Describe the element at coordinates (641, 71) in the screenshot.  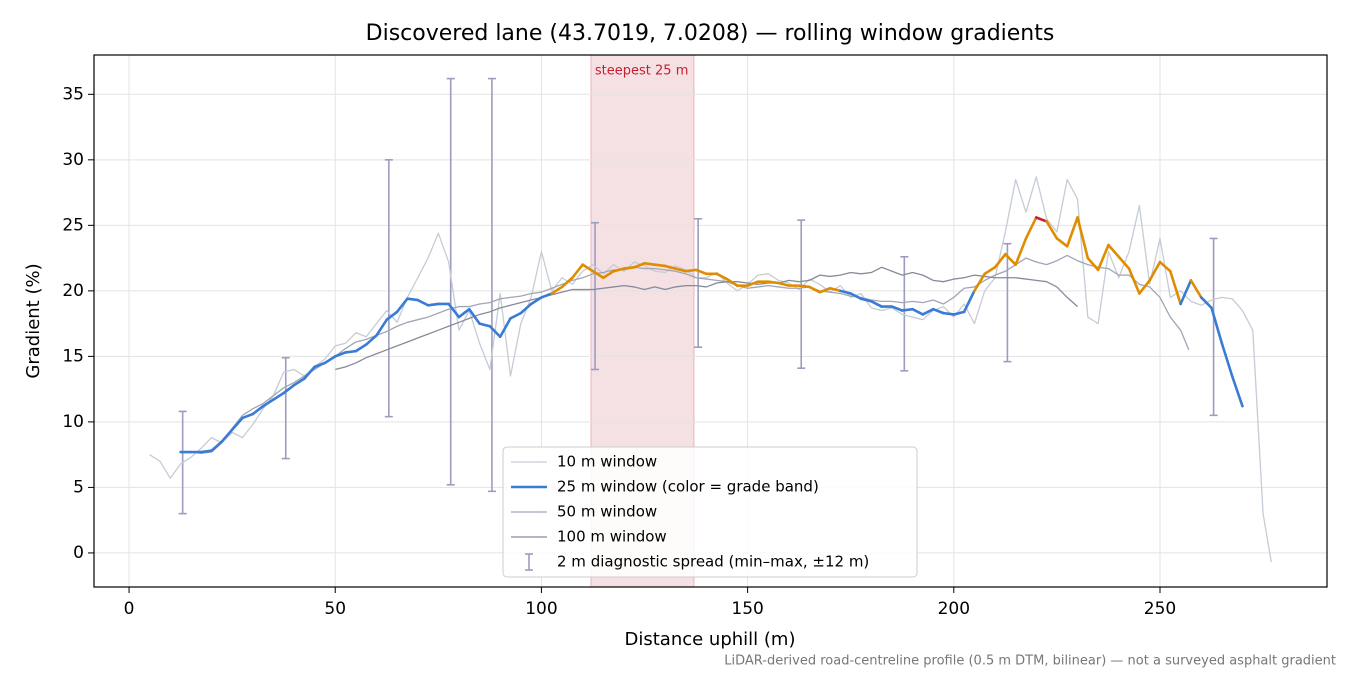
I see `highlight-label: steepest 25 m` at that location.